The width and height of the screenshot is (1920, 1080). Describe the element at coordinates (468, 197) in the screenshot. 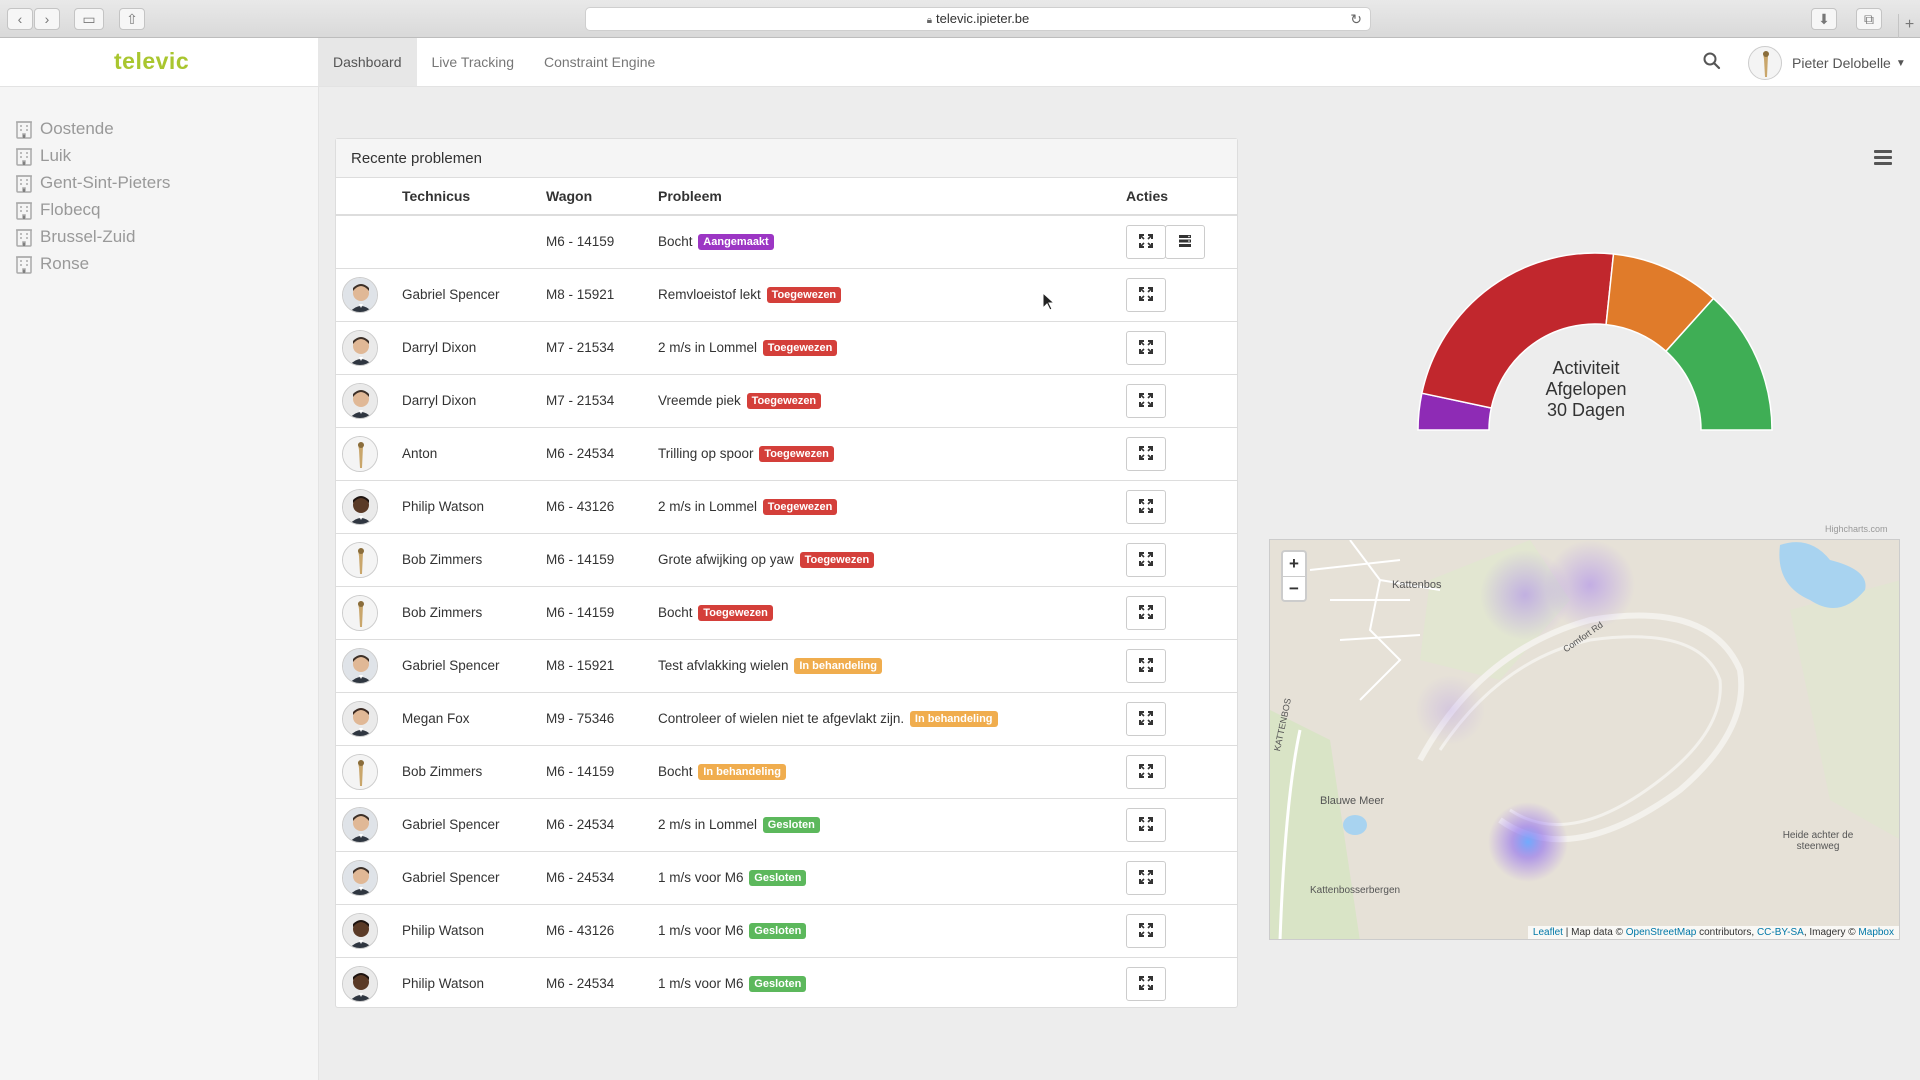

I see `col-technicus: Technicus` at that location.